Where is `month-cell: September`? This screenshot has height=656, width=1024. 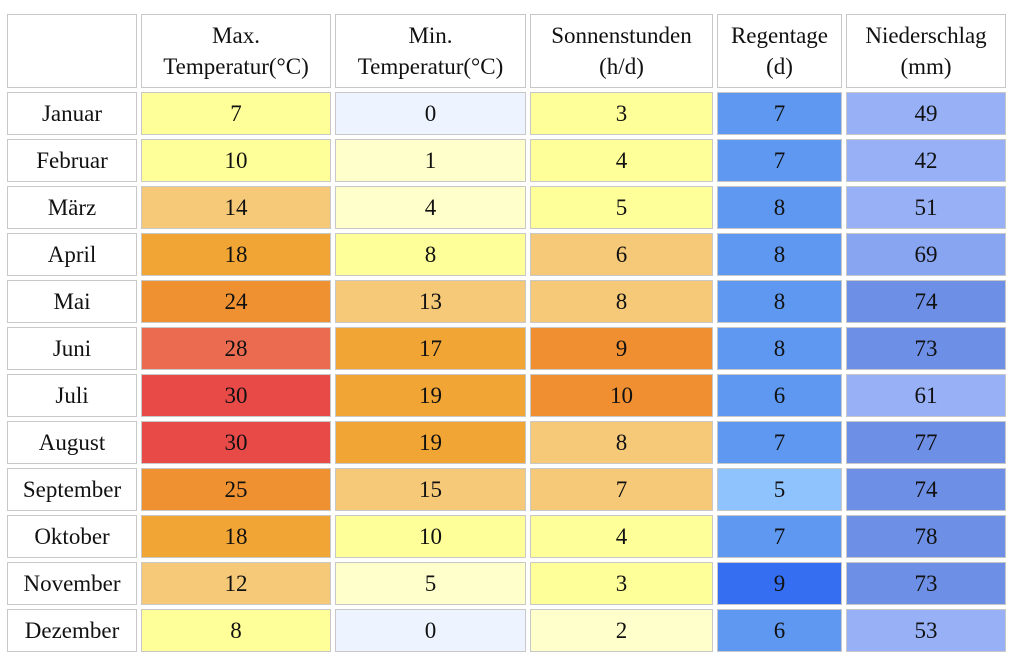
month-cell: September is located at coordinates (72, 489).